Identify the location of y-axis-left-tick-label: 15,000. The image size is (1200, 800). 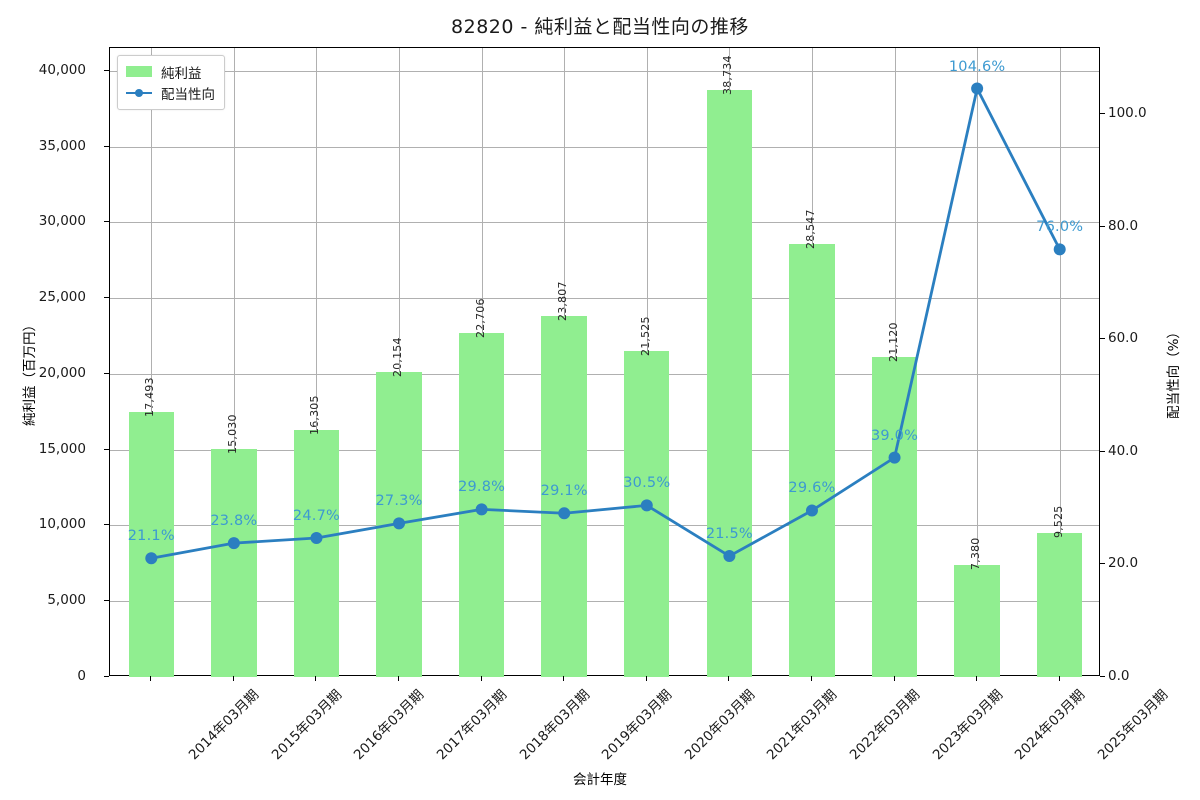
(62, 448).